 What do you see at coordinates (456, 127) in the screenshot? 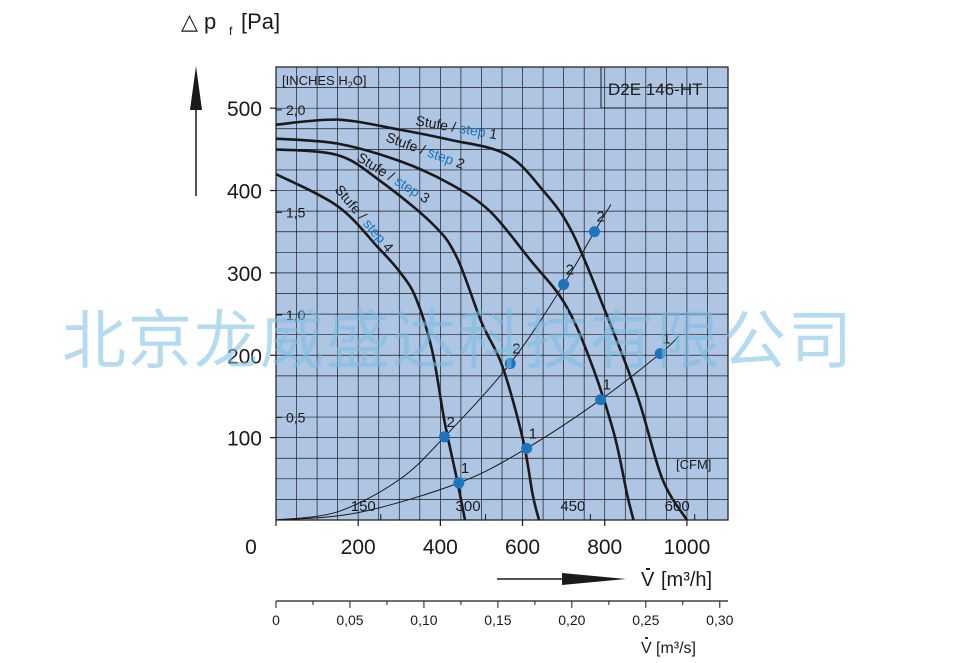
I see `series-label-step-1: Stufe / step 1` at bounding box center [456, 127].